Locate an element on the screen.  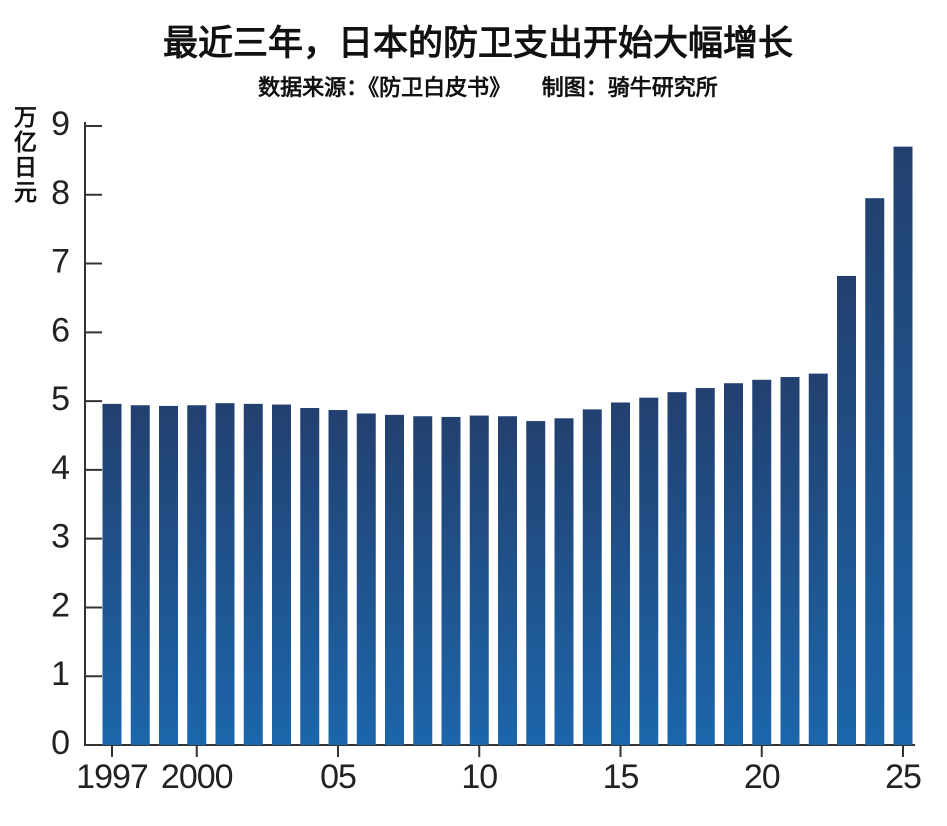
x-tick-label: 05 is located at coordinates (338, 777).